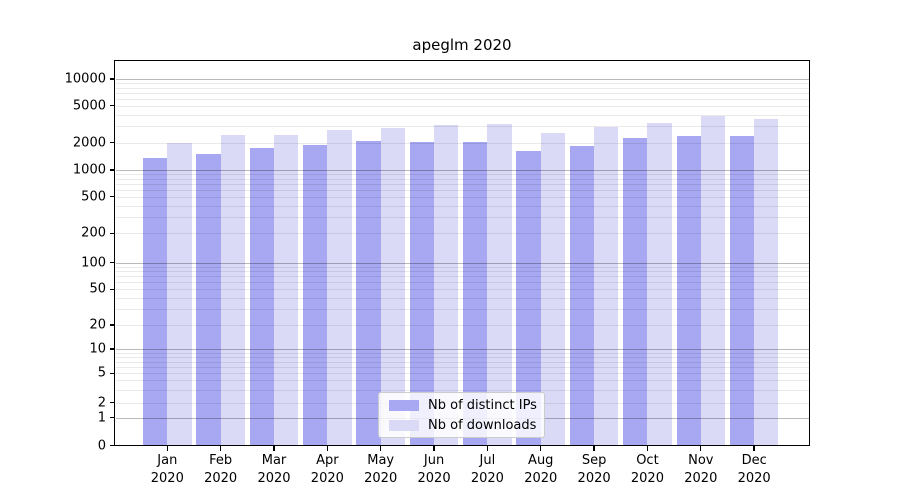  Describe the element at coordinates (221, 469) in the screenshot. I see `x-tick-label: Feb 2020` at that location.